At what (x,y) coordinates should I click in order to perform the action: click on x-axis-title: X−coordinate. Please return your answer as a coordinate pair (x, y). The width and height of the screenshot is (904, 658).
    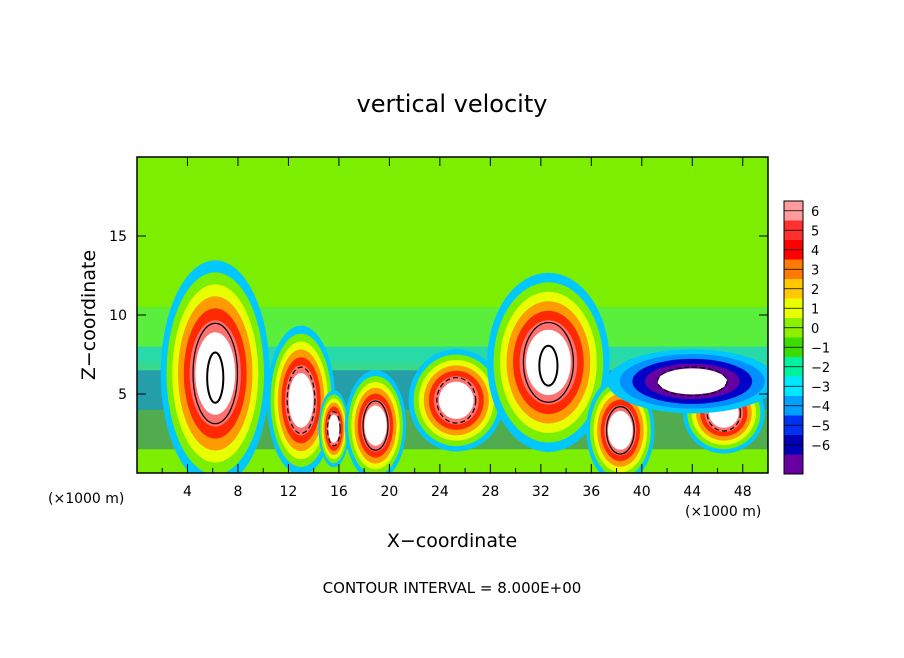
    Looking at the image, I should click on (452, 541).